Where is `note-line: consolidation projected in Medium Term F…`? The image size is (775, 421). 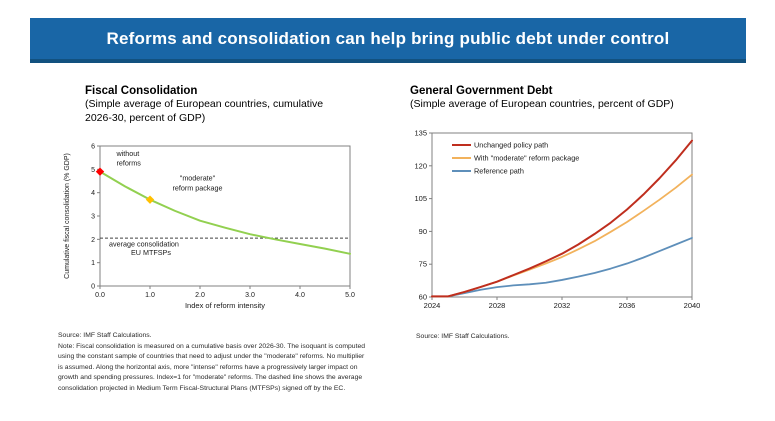 note-line: consolidation projected in Medium Term F… is located at coordinates (202, 388).